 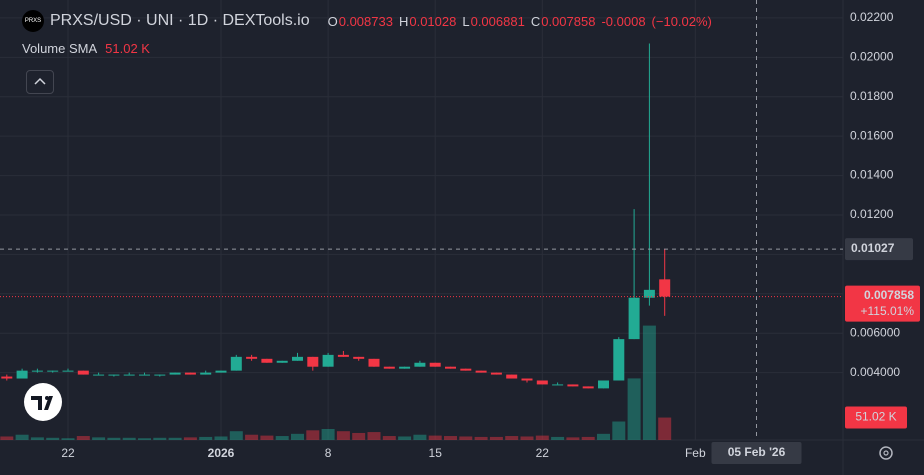 I want to click on y-tick-label: 0.01800, so click(x=872, y=96).